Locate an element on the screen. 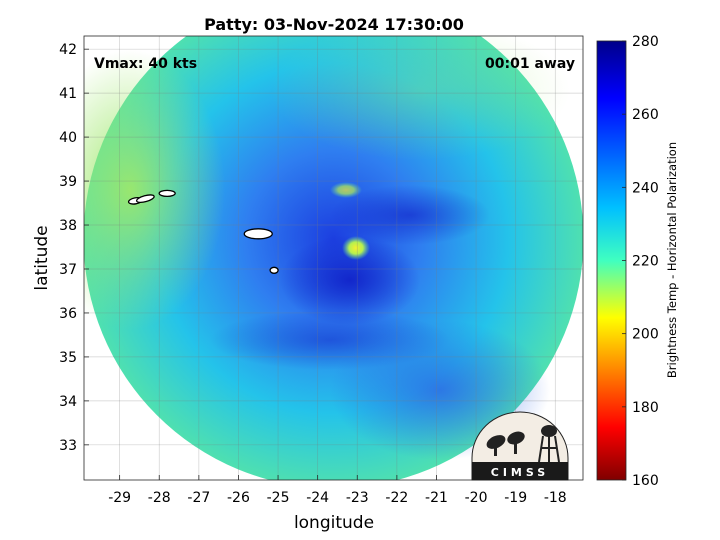 The height and width of the screenshot is (540, 720). colorbar-tick-label: 180 is located at coordinates (645, 408).